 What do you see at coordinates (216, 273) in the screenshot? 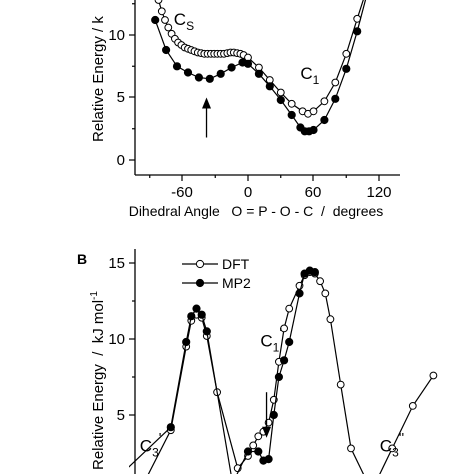
I see `panel-b-legend: DFT MP2` at bounding box center [216, 273].